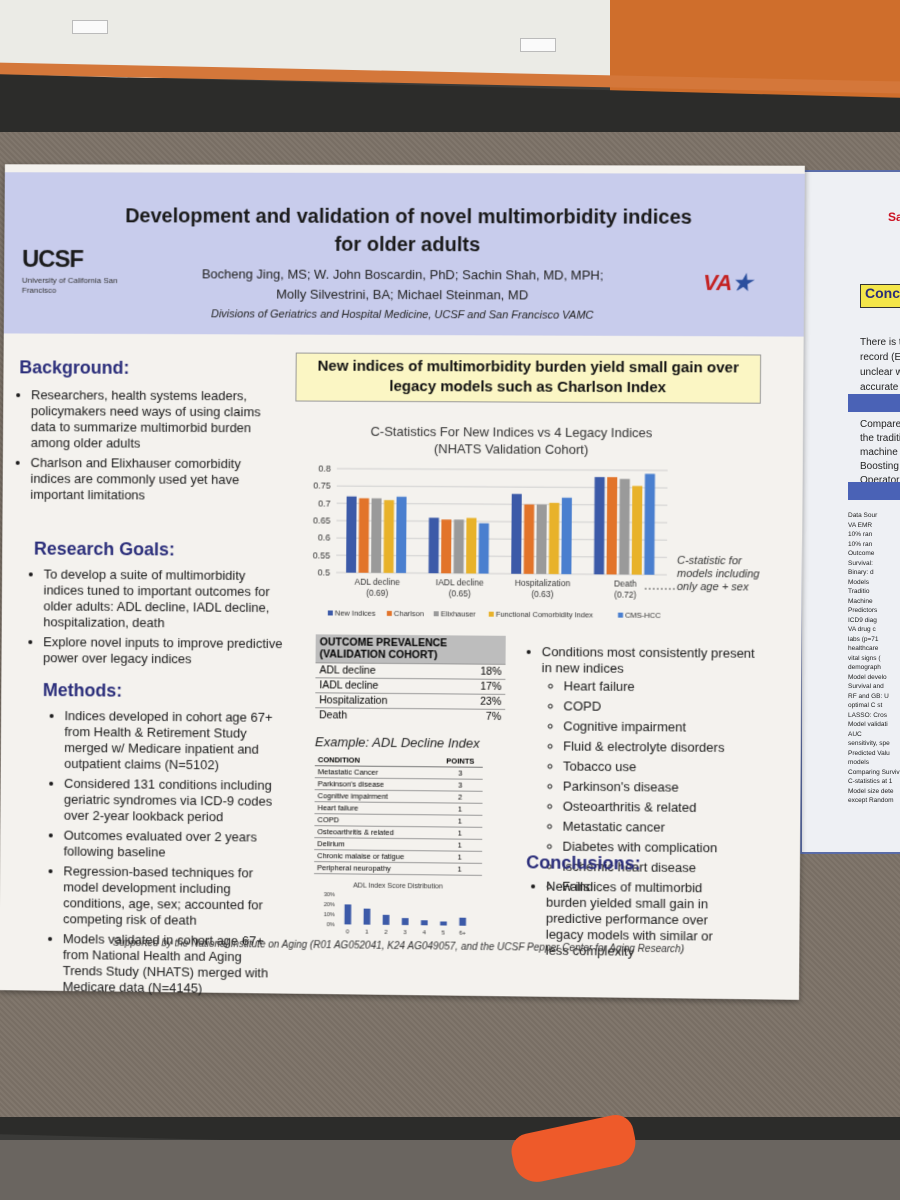  Describe the element at coordinates (377, 593) in the screenshot. I see `x-tick-note: (0.69)` at that location.